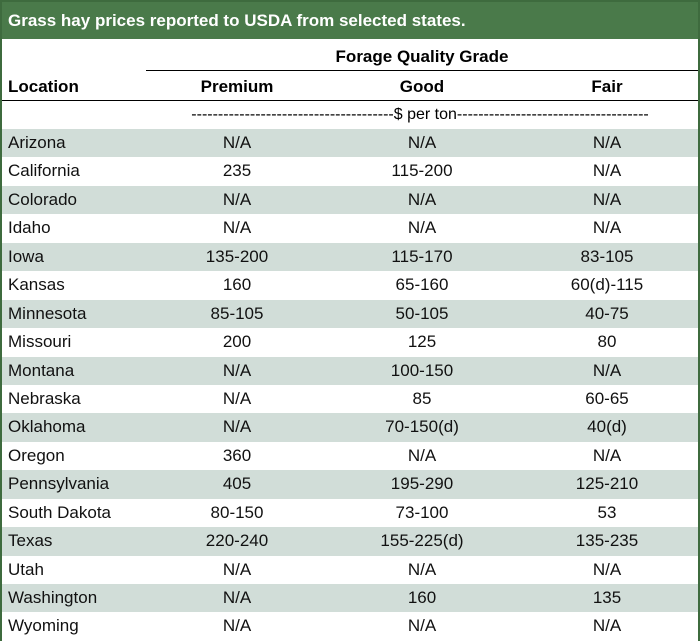 Image resolution: width=700 pixels, height=641 pixels. I want to click on fair-cell: 60(d)-115, so click(607, 285).